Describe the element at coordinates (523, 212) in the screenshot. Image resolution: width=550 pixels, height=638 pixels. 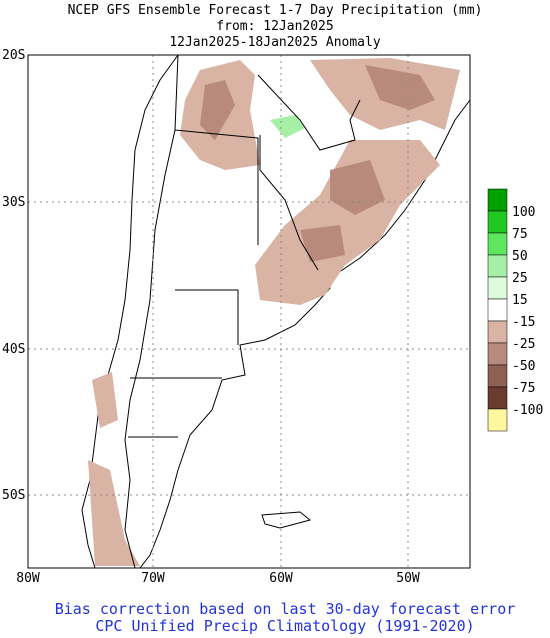
I see `legend-label: 100` at that location.